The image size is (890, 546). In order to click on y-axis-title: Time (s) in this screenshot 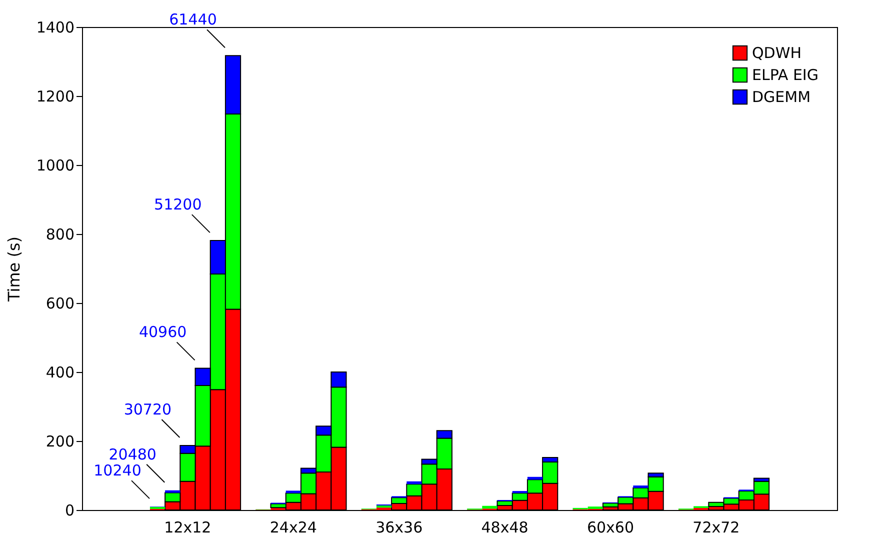, I will do `click(14, 269)`.